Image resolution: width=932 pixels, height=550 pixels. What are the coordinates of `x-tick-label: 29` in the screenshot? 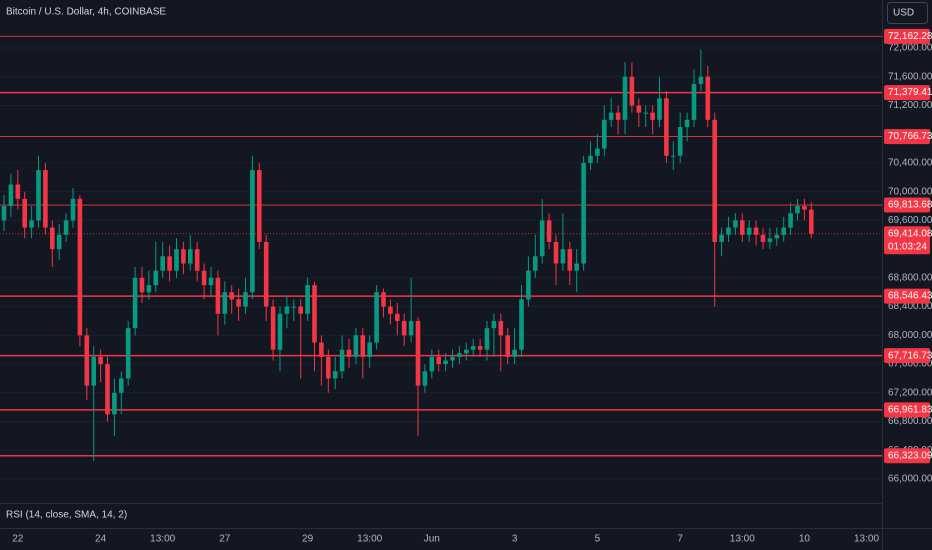 It's located at (308, 539).